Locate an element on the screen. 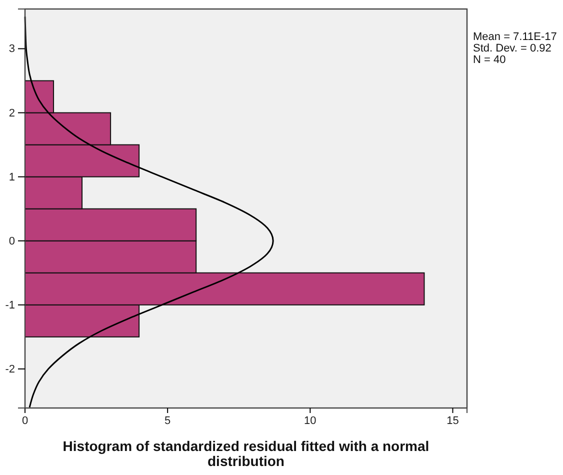 This screenshot has height=475, width=563. x-tick-label: 10 is located at coordinates (310, 420).